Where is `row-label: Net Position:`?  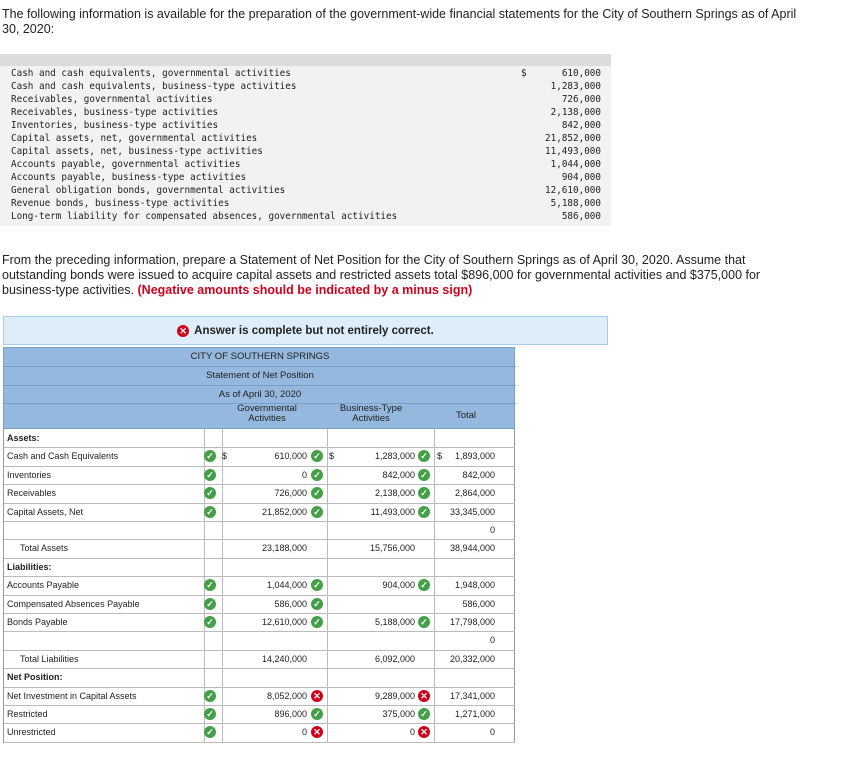 row-label: Net Position: is located at coordinates (35, 677).